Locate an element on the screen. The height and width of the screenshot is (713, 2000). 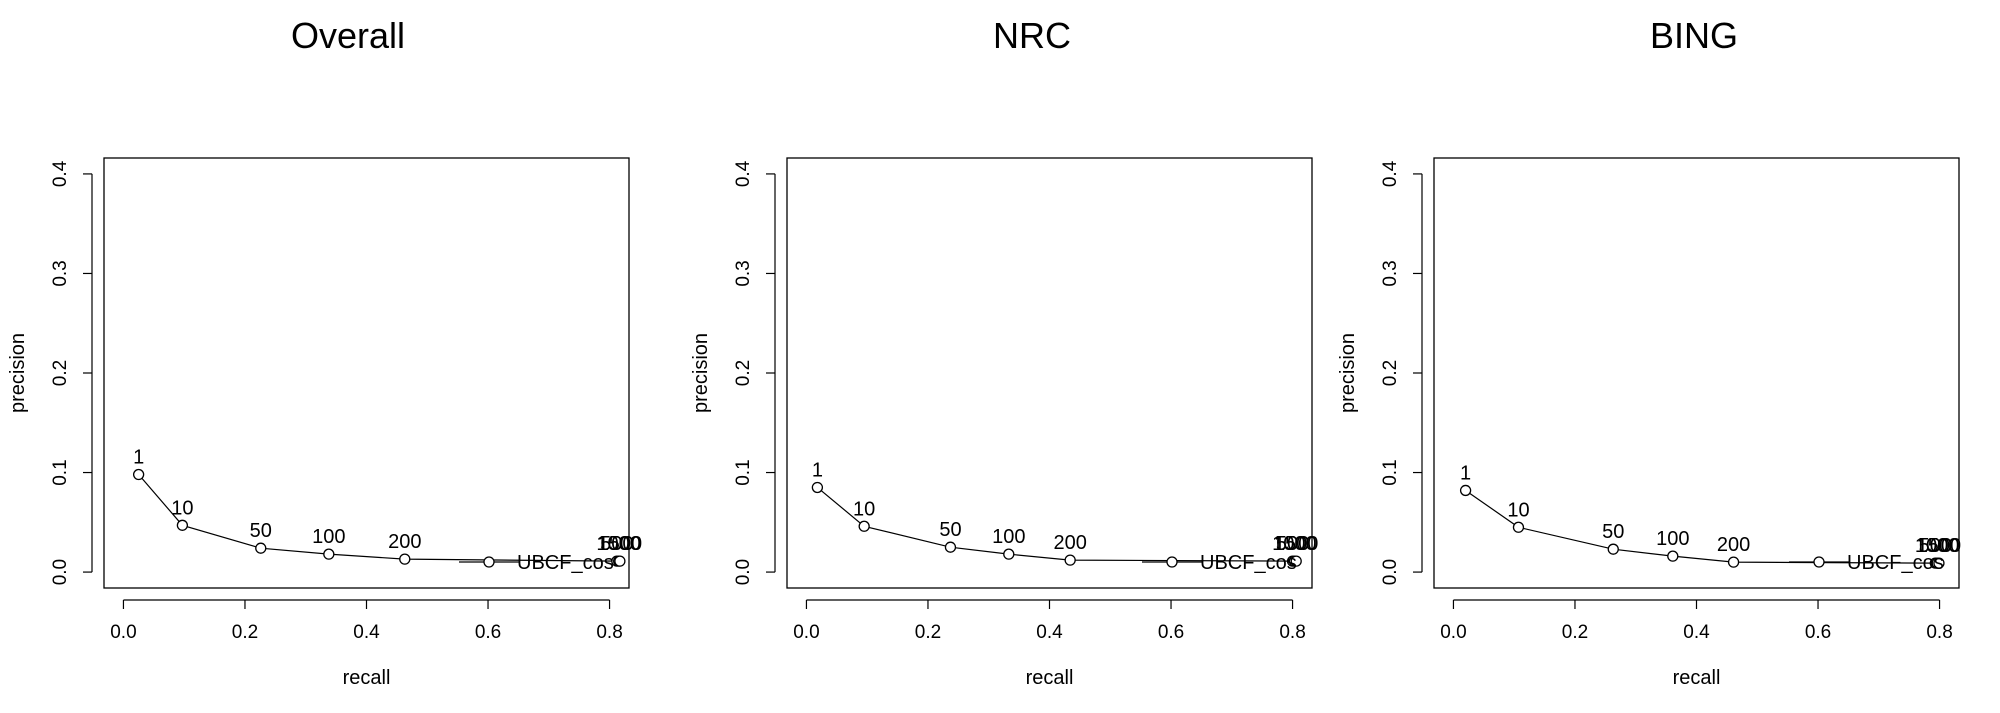
series-line is located at coordinates (379, 518).